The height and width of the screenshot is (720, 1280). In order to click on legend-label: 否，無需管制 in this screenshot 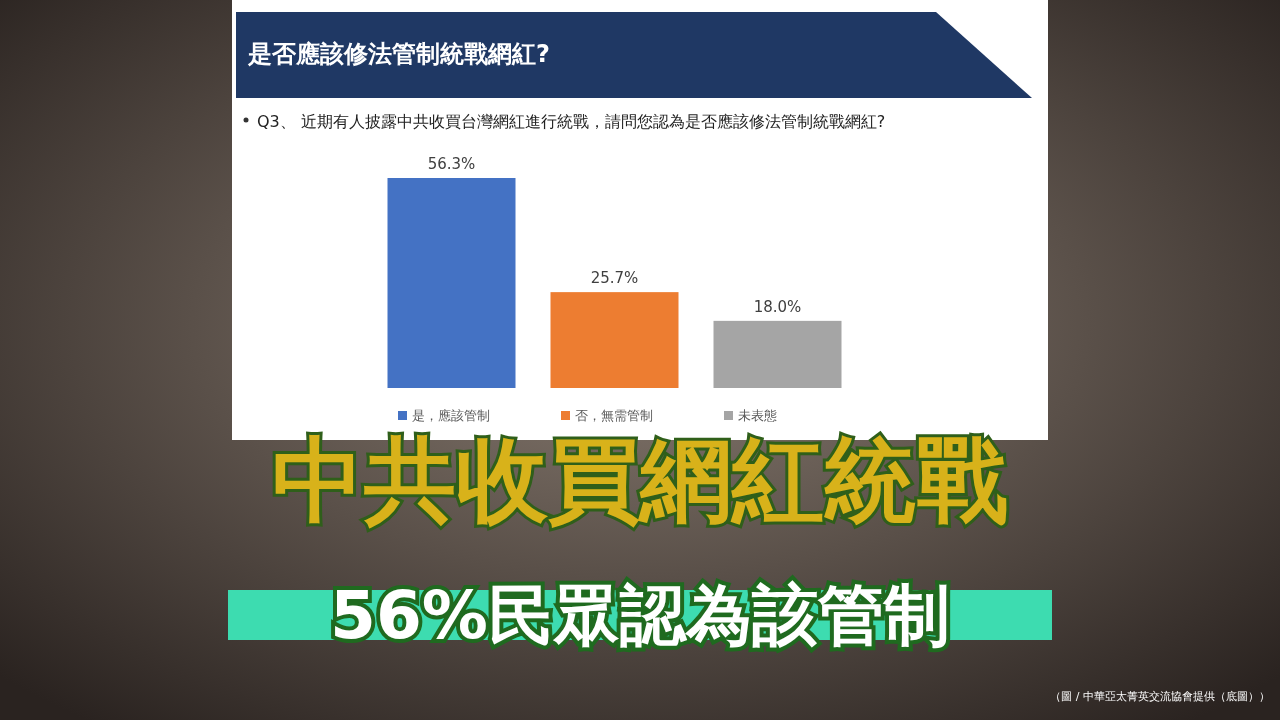, I will do `click(614, 415)`.